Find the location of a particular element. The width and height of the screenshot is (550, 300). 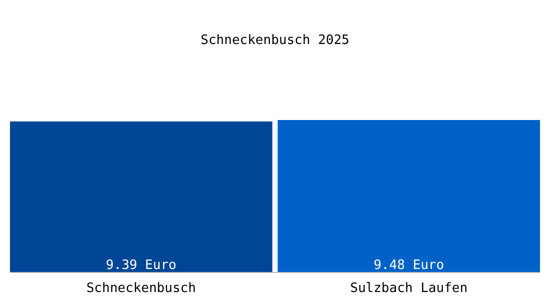

data-label: 9.48 Euro is located at coordinates (409, 265).